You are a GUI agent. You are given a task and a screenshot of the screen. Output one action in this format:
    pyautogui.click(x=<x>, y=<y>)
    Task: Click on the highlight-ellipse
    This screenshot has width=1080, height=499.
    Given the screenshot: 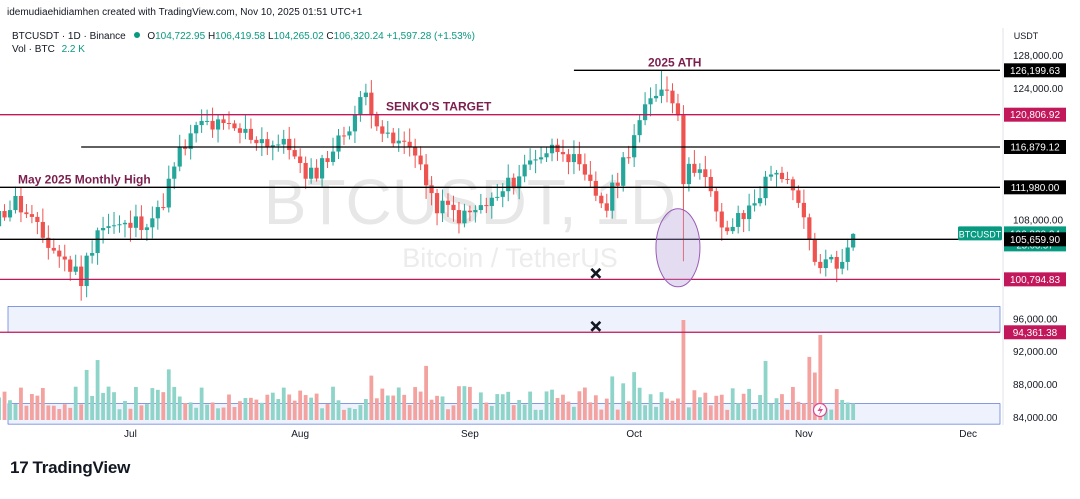 What is the action you would take?
    pyautogui.click(x=678, y=248)
    